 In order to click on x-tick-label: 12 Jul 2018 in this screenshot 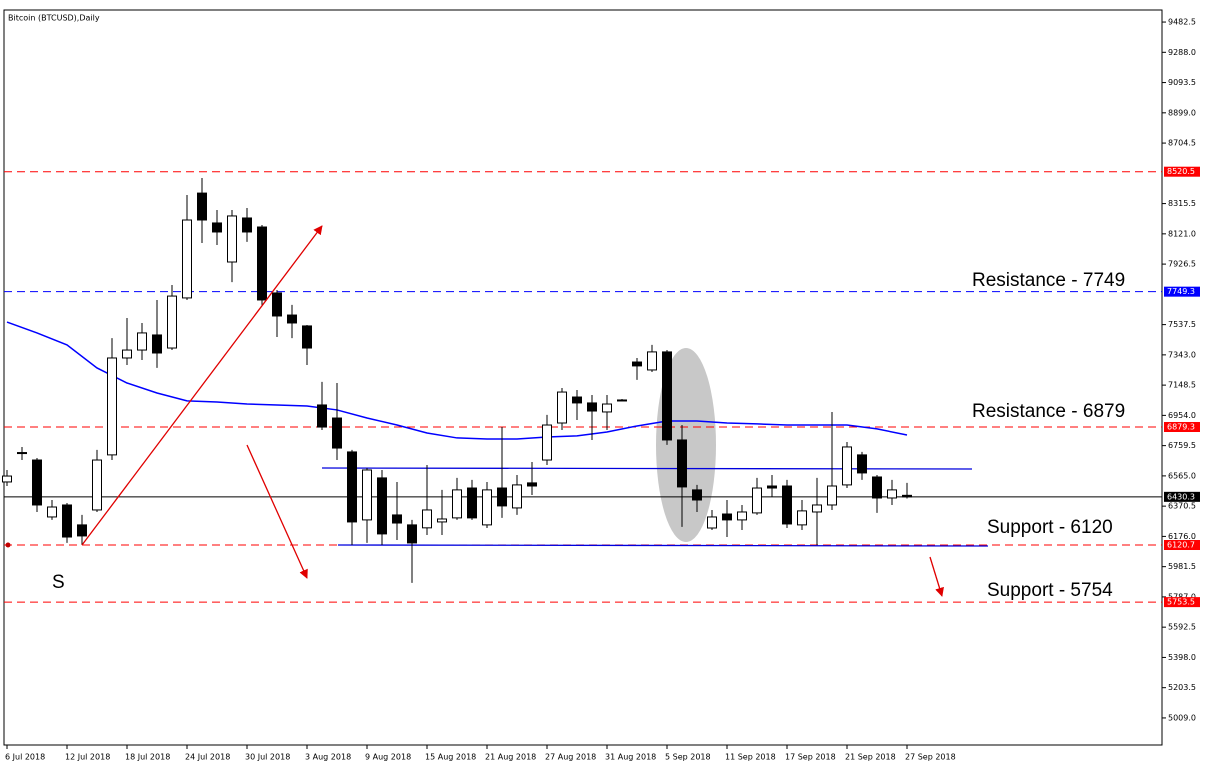, I will do `click(87, 757)`.